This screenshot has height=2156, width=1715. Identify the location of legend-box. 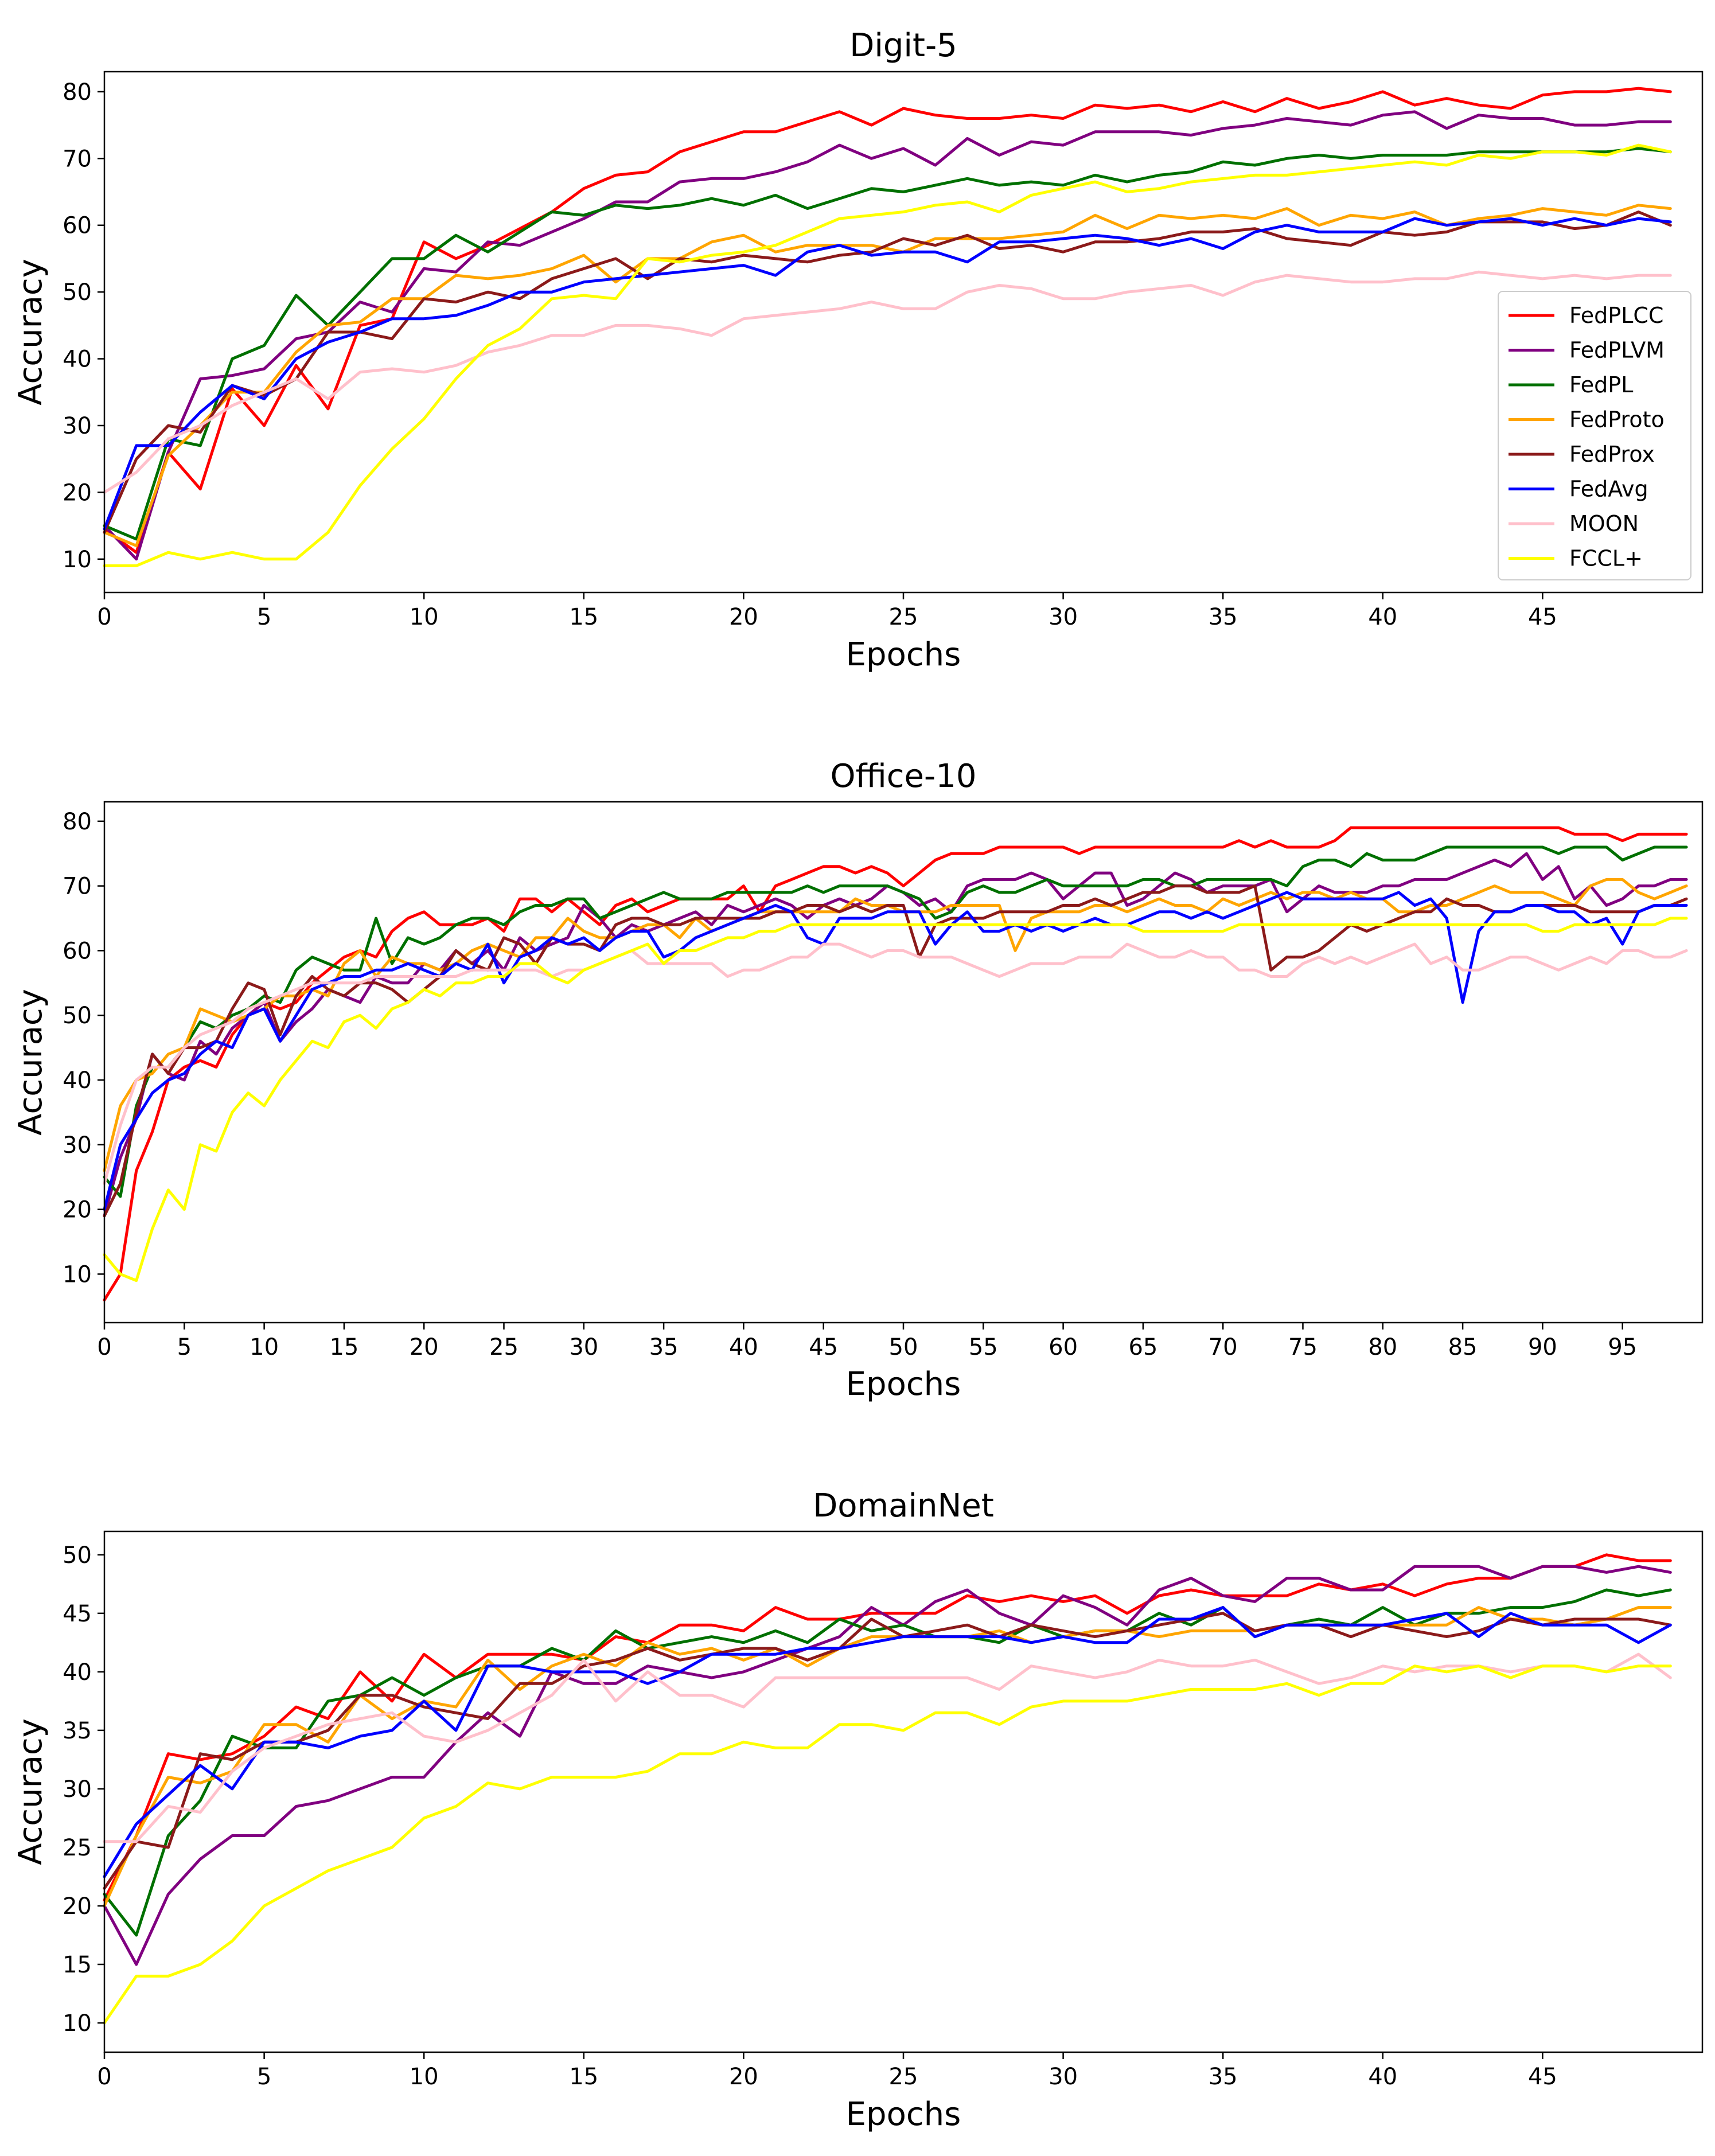
(1594, 435).